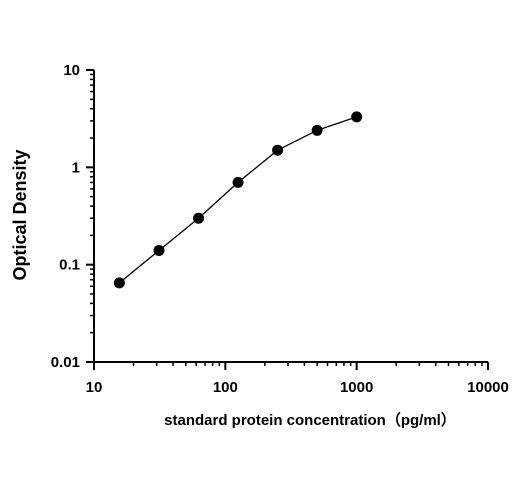  I want to click on y-tick-label: 0.01, so click(65, 362).